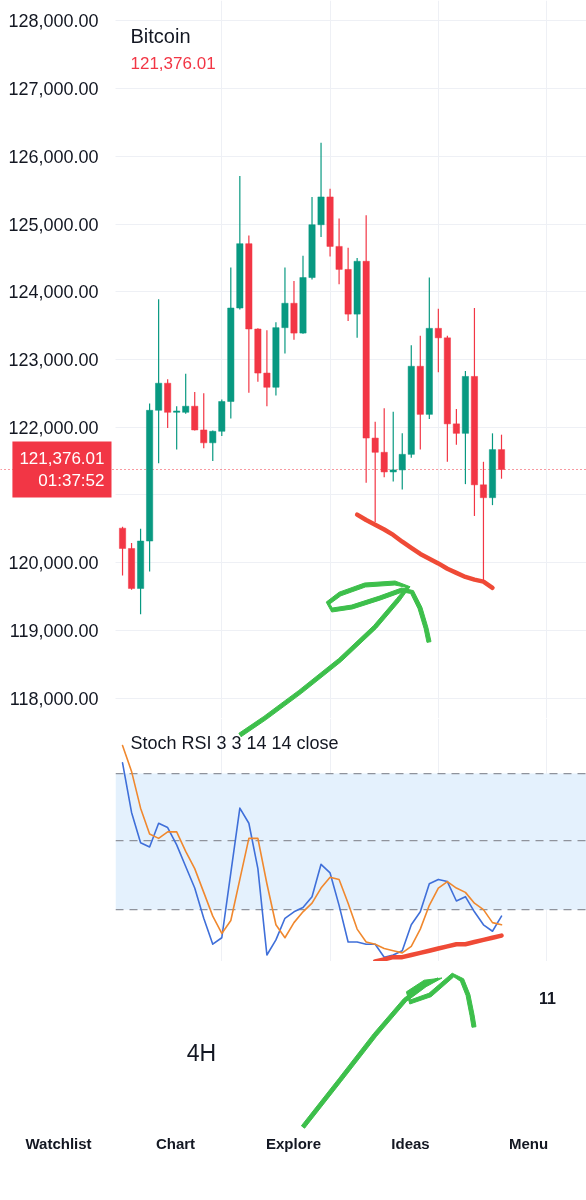 The image size is (586, 1200). Describe the element at coordinates (53, 563) in the screenshot. I see `y-tick-label: 120,000.00` at that location.